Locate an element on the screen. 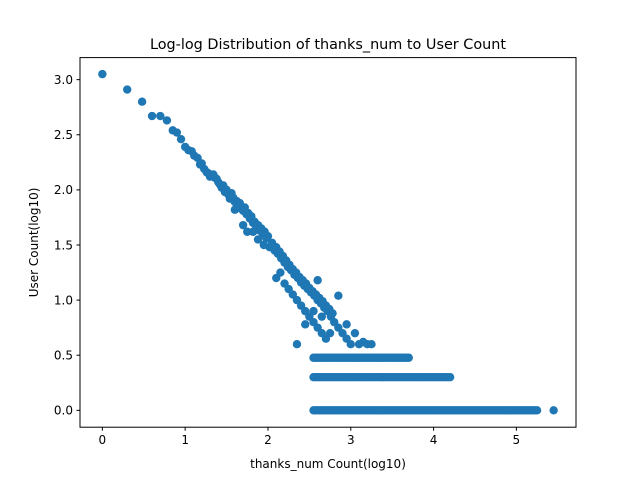 This screenshot has height=480, width=640. x-axis-label: thanks_num Count(log10) is located at coordinates (328, 464).